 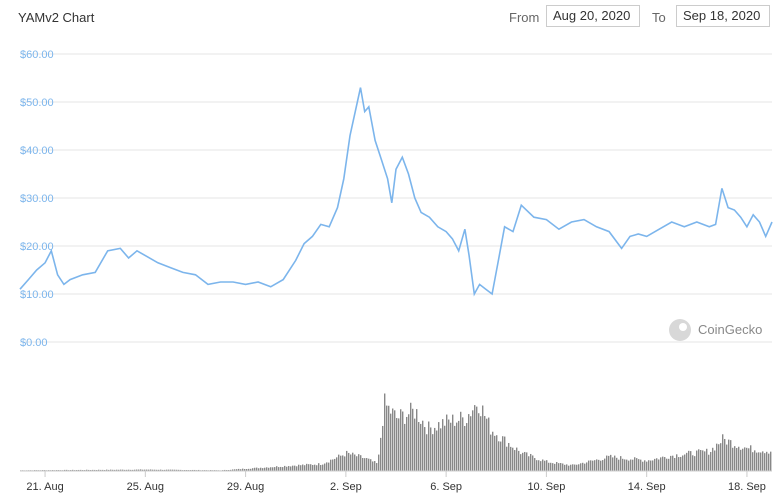 What do you see at coordinates (346, 487) in the screenshot?
I see `x-tick-label: 2. Sep` at bounding box center [346, 487].